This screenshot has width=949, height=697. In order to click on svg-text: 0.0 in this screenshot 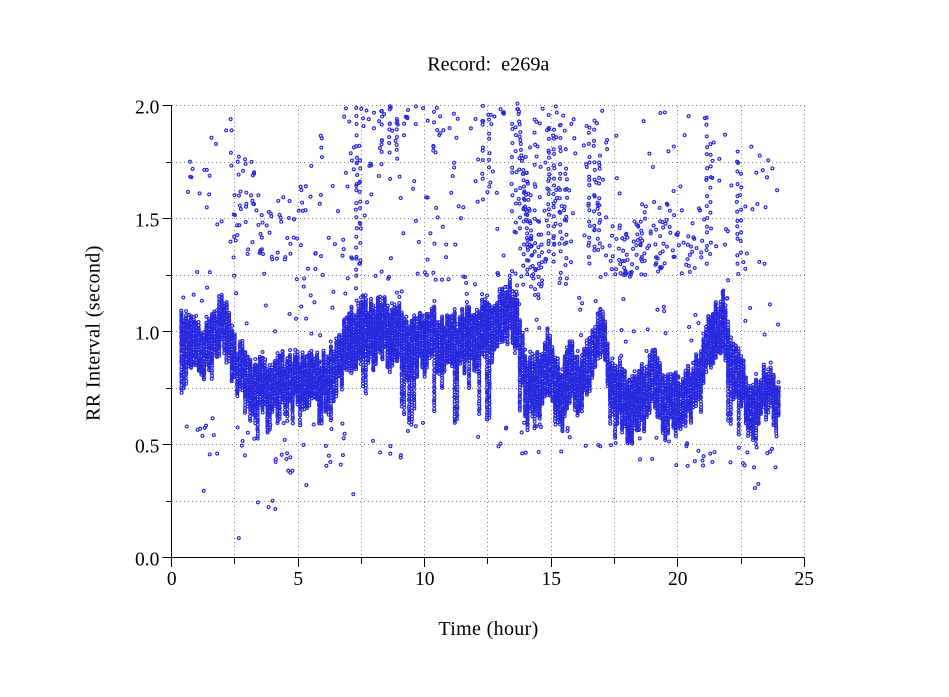, I will do `click(147, 560)`.